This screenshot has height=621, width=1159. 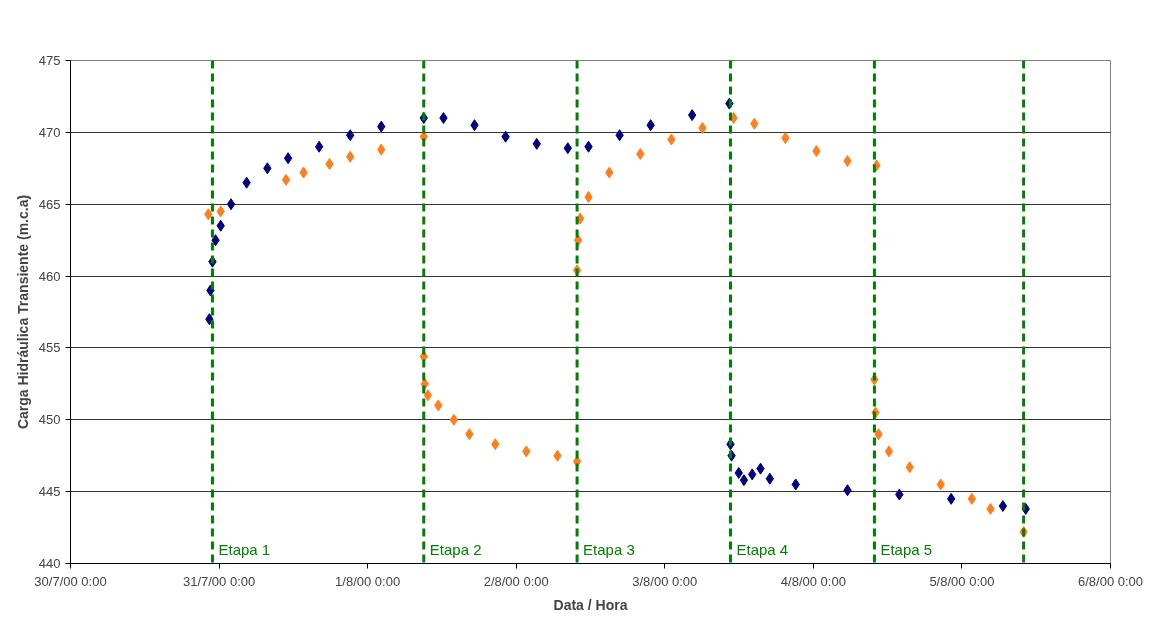 I want to click on y-tick-label: 470, so click(x=49, y=132).